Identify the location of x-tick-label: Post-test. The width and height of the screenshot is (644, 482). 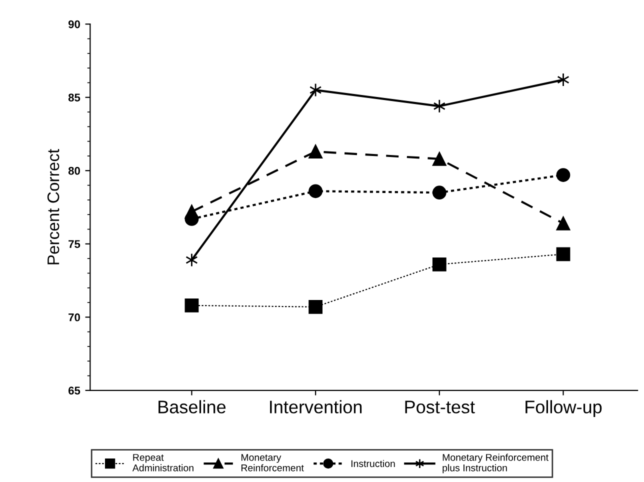
(440, 407).